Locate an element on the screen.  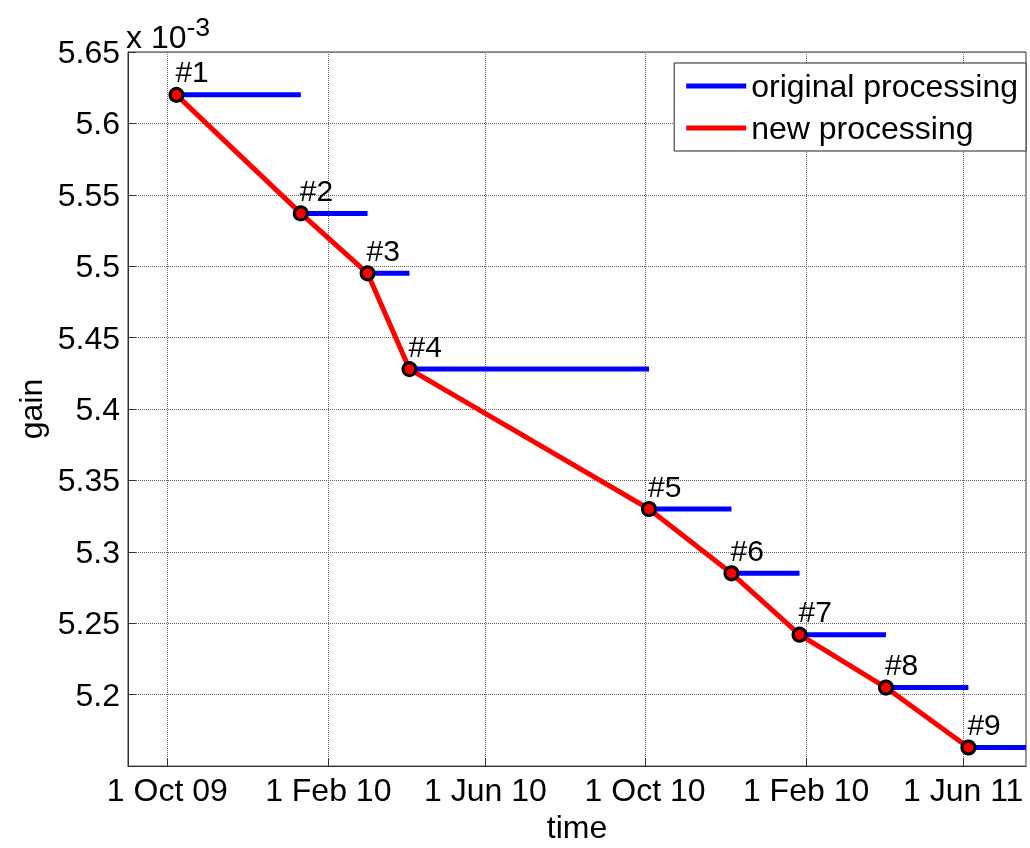
x-tick-label: 1 Jun 10 is located at coordinates (485, 790).